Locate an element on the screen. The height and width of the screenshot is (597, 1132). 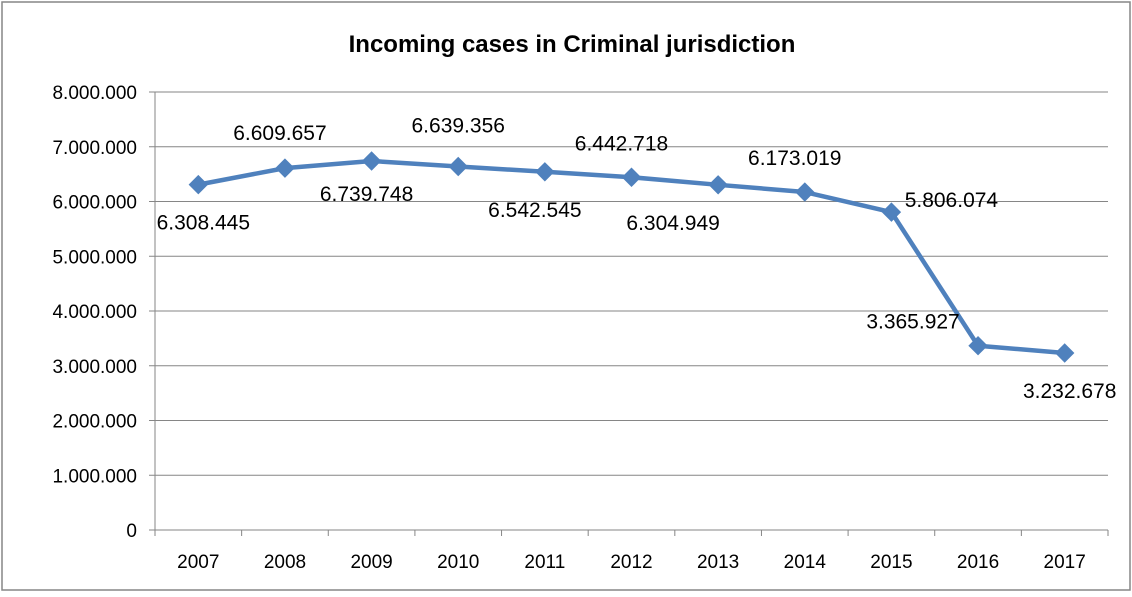
x-tick-label: 2012 is located at coordinates (631, 562).